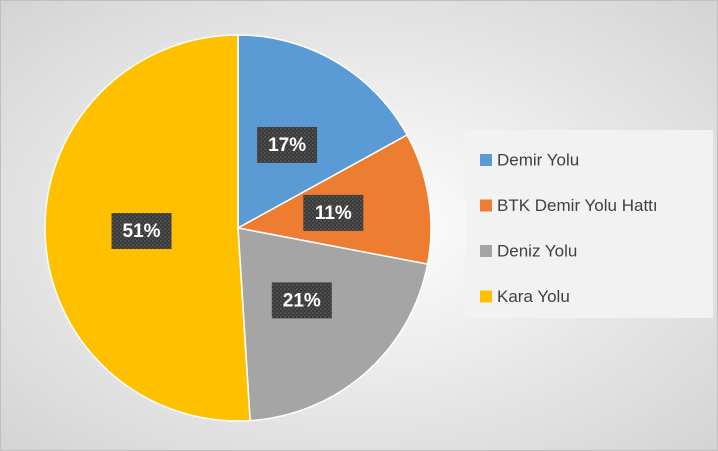 The height and width of the screenshot is (451, 718). Describe the element at coordinates (537, 250) in the screenshot. I see `legend-label: Deniz Yolu` at that location.